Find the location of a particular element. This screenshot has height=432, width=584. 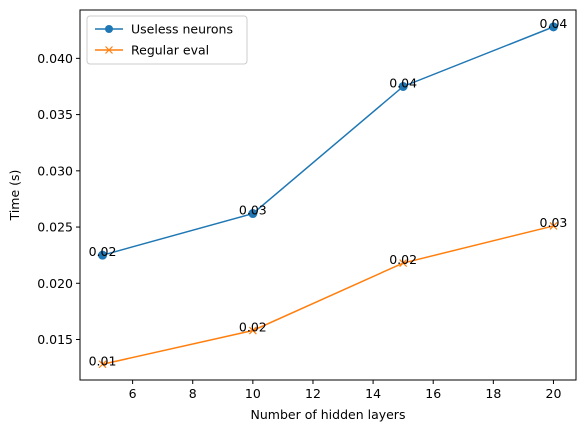

x-tick-label: 18 is located at coordinates (493, 393).